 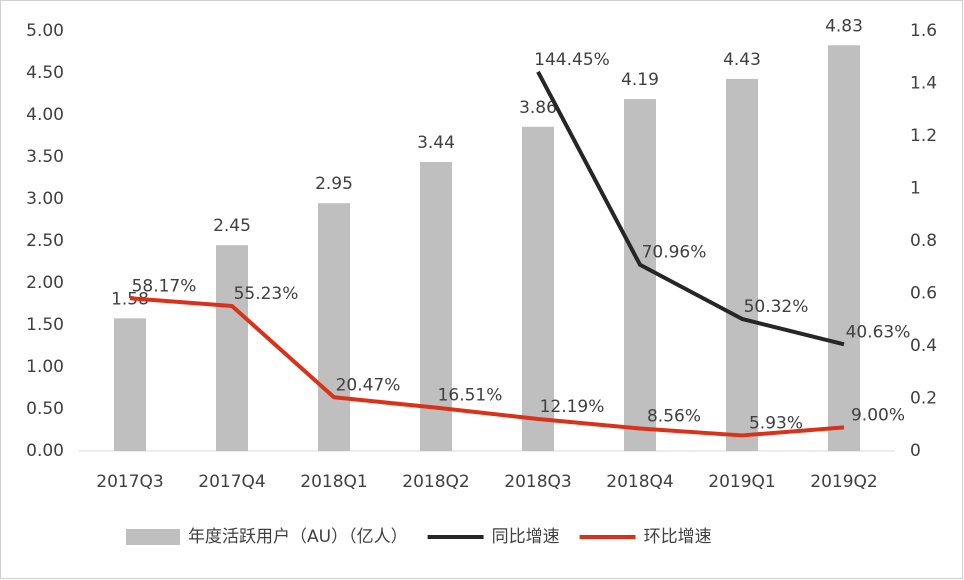 I want to click on y-tick-label: 0.50, so click(x=45, y=409).